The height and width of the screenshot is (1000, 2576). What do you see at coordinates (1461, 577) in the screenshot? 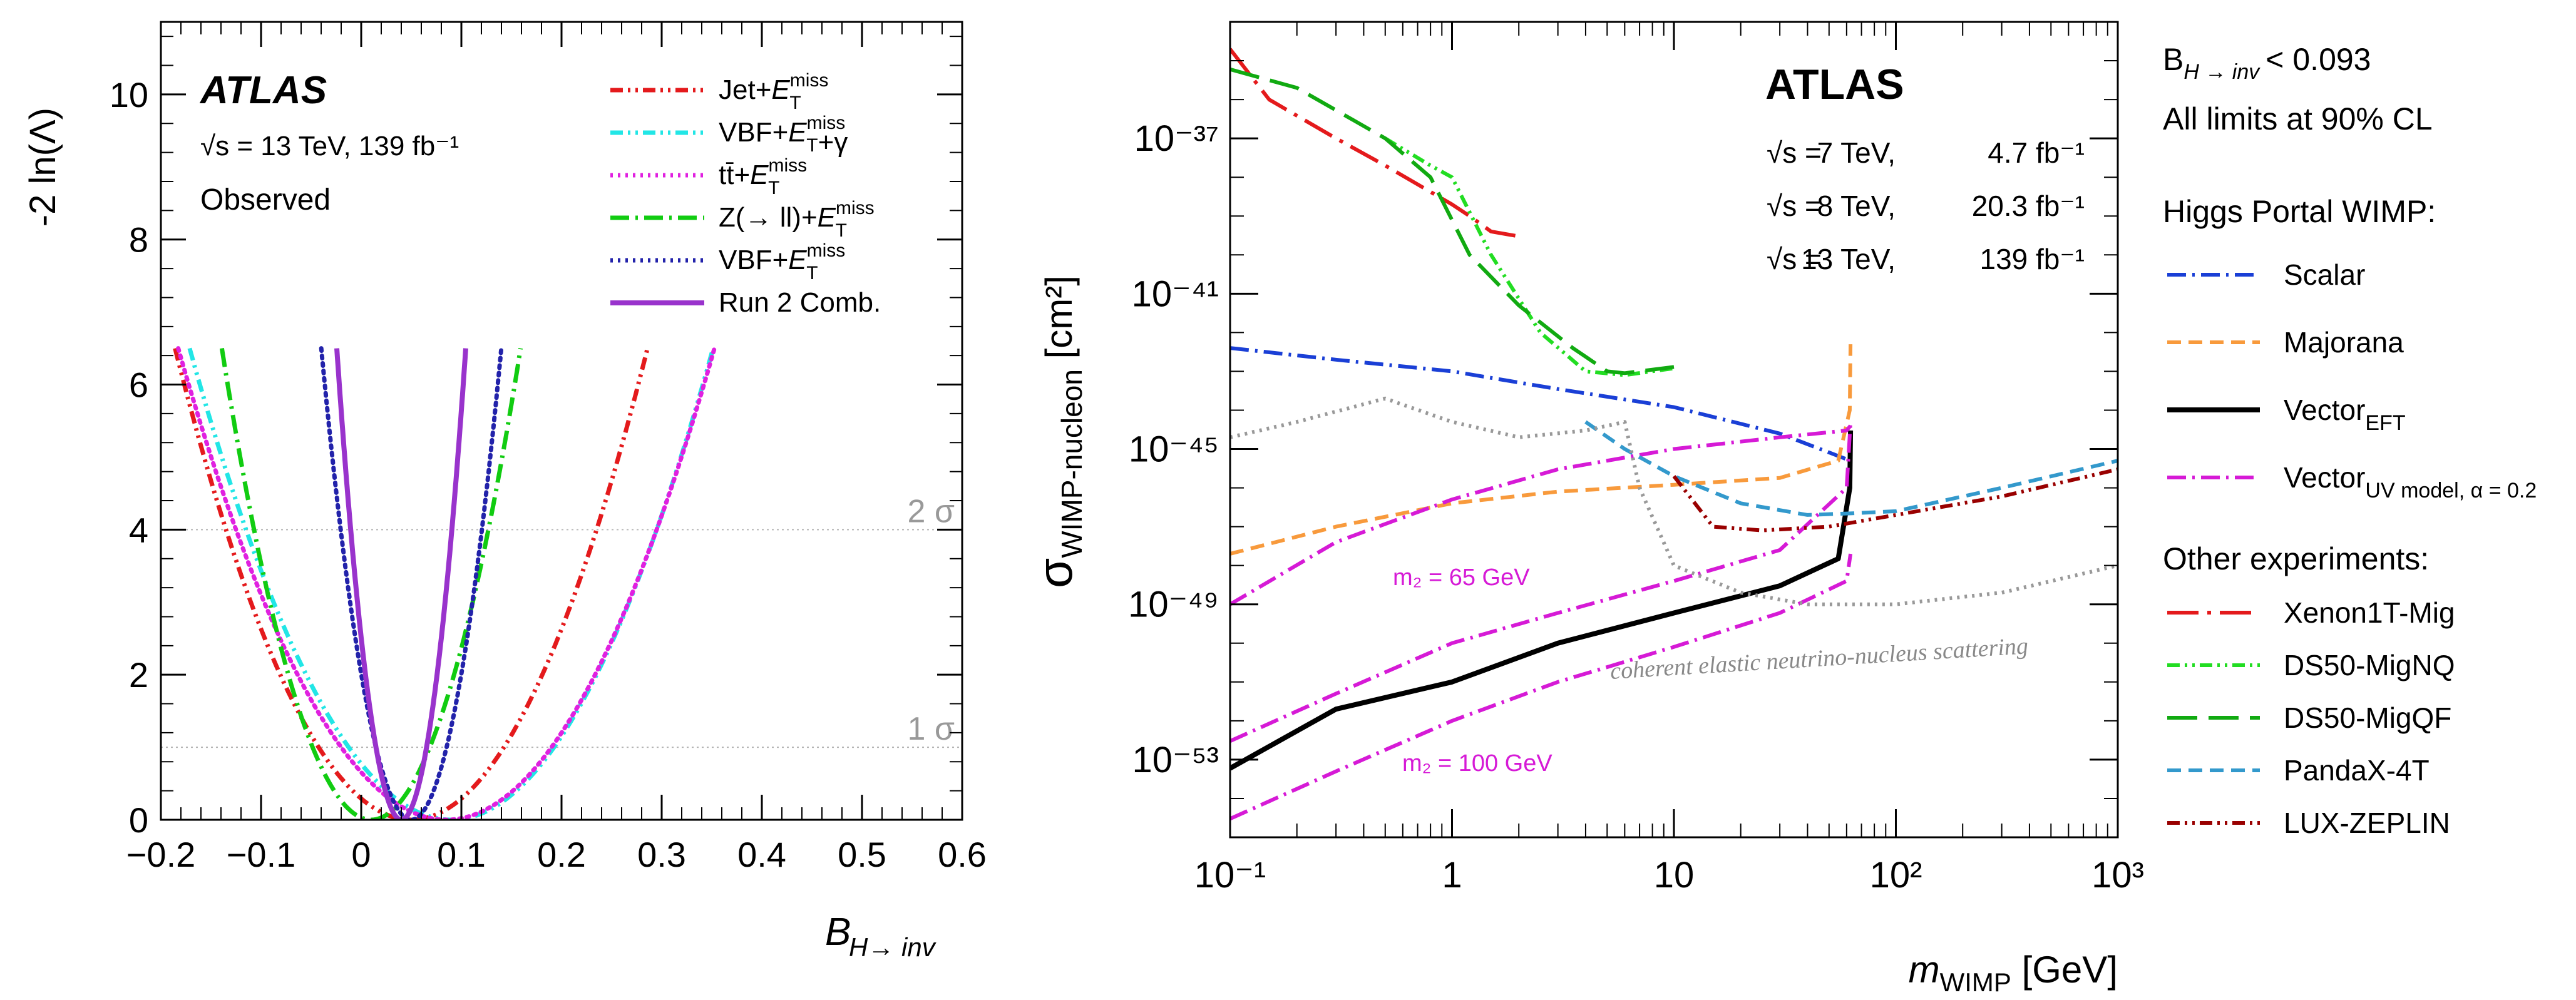
I see `annotation-m2-65: m₂ = 65 GeV` at bounding box center [1461, 577].